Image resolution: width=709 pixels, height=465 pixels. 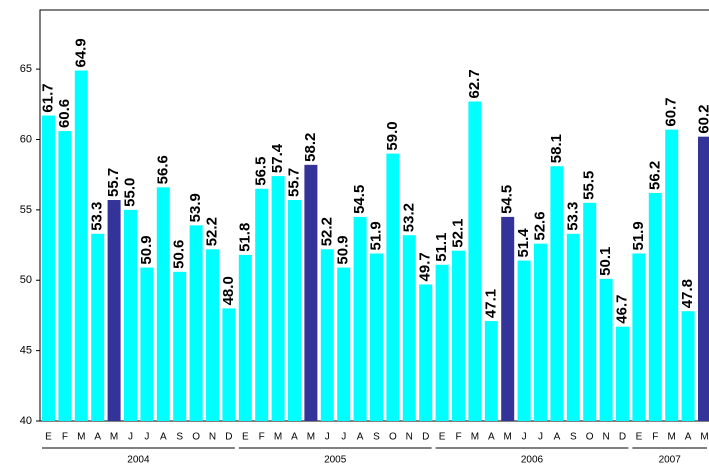 I want to click on value-label: 46.7, so click(x=621, y=308).